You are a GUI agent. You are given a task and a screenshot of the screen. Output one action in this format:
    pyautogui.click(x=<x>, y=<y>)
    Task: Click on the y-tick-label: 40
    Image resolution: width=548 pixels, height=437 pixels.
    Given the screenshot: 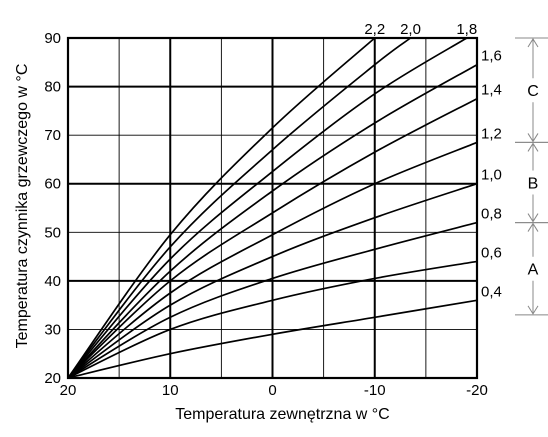 What is the action you would take?
    pyautogui.click(x=52, y=281)
    